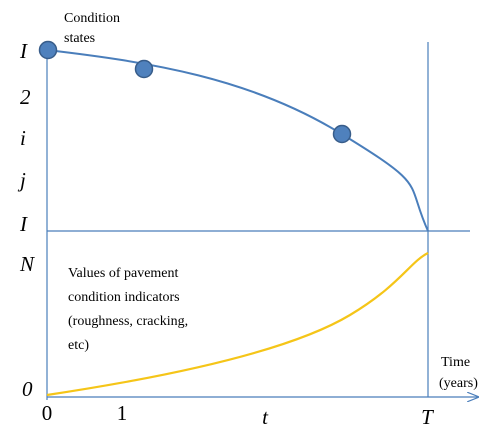  What do you see at coordinates (79, 38) in the screenshot?
I see `condition-label: states` at bounding box center [79, 38].